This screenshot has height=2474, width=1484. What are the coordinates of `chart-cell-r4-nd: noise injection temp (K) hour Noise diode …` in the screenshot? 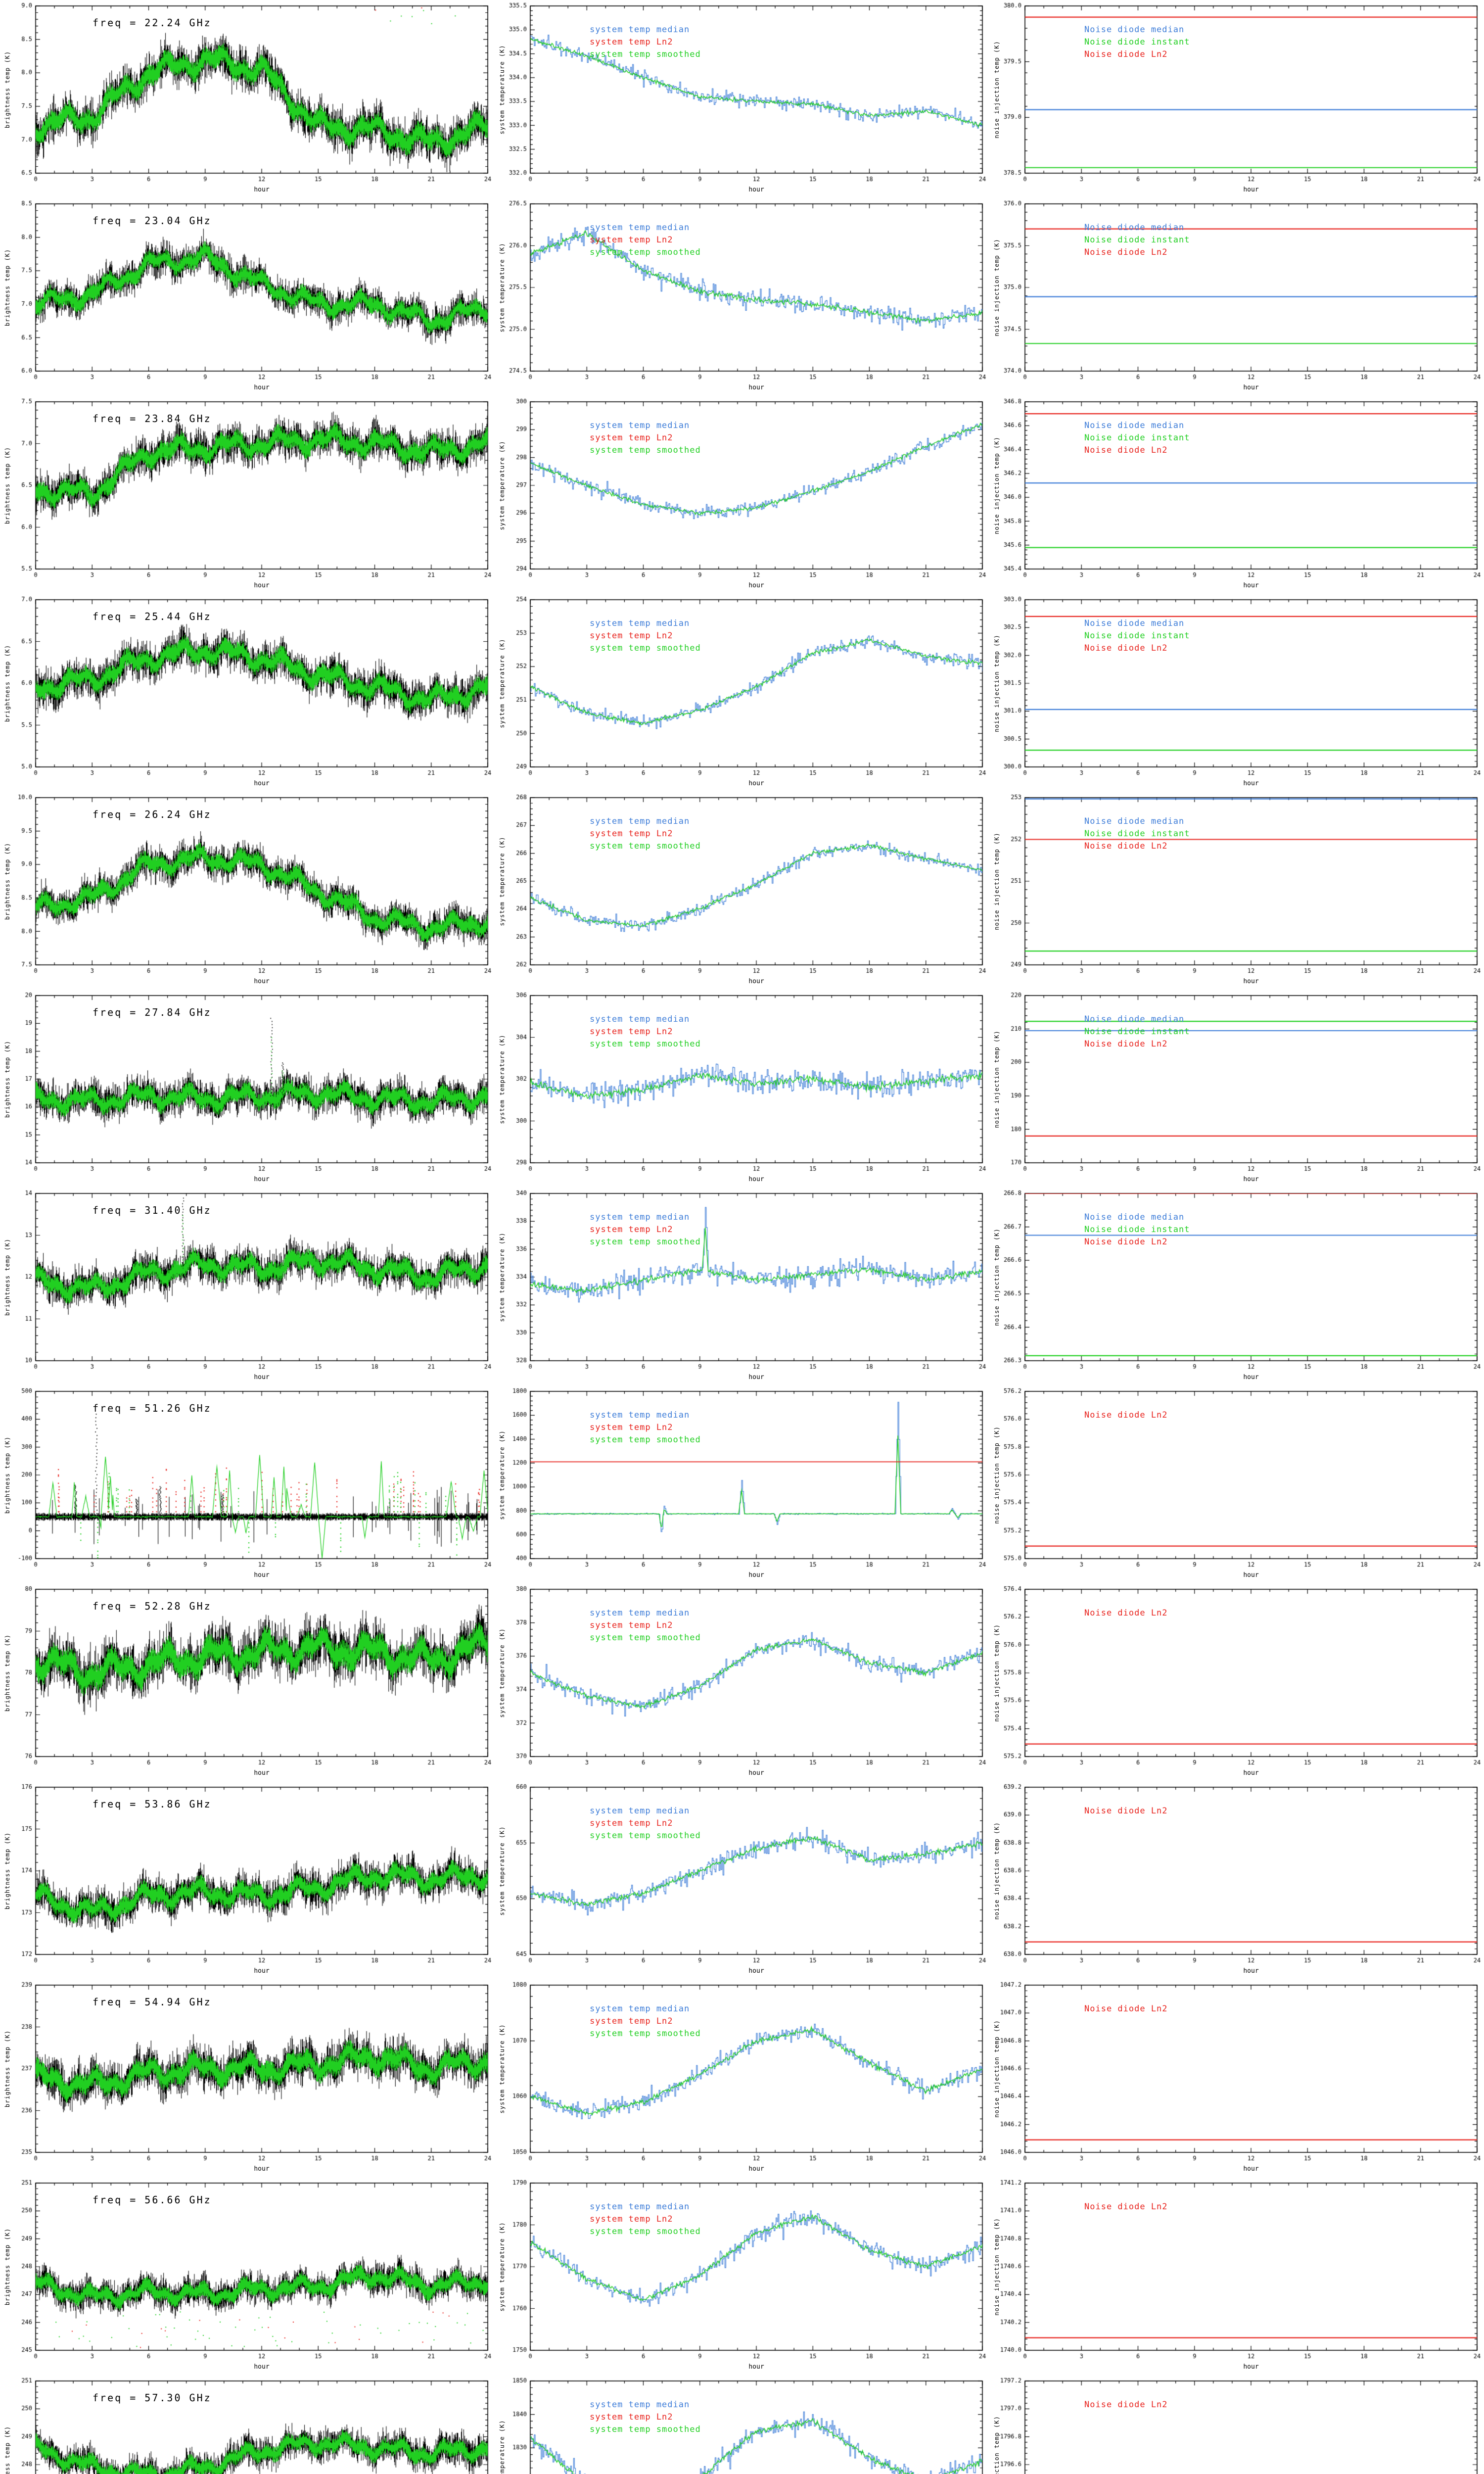 It's located at (1236, 693).